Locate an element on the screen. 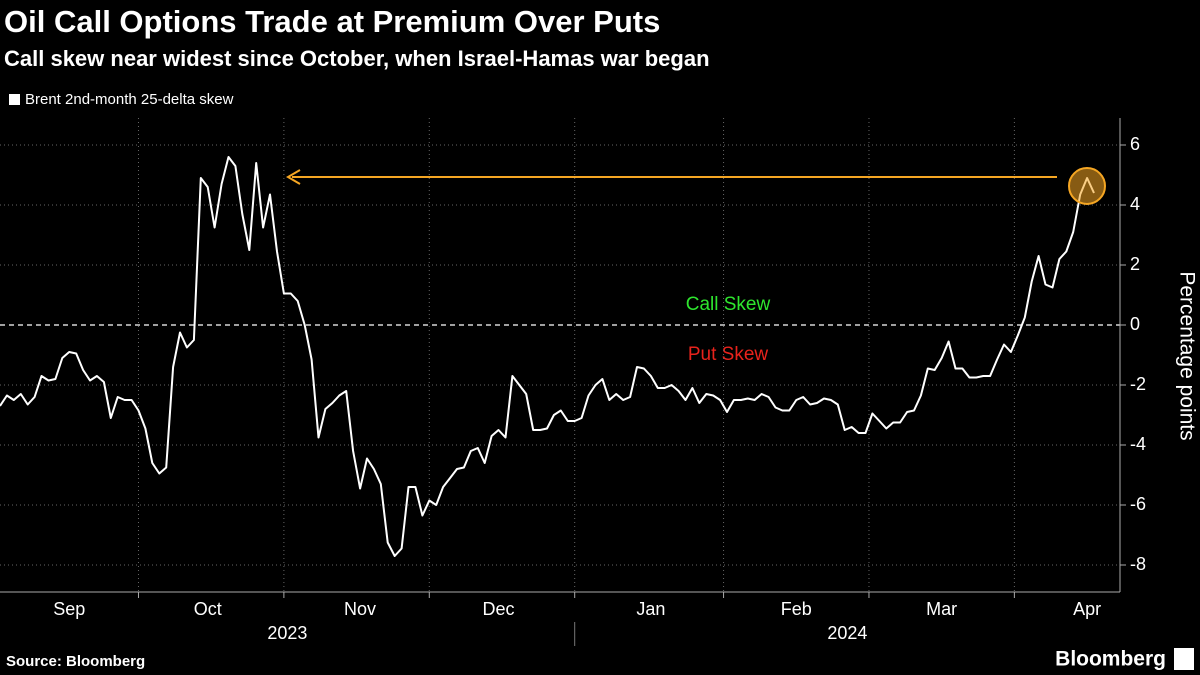 This screenshot has height=675, width=1200. x-tick-label: Jan is located at coordinates (650, 609).